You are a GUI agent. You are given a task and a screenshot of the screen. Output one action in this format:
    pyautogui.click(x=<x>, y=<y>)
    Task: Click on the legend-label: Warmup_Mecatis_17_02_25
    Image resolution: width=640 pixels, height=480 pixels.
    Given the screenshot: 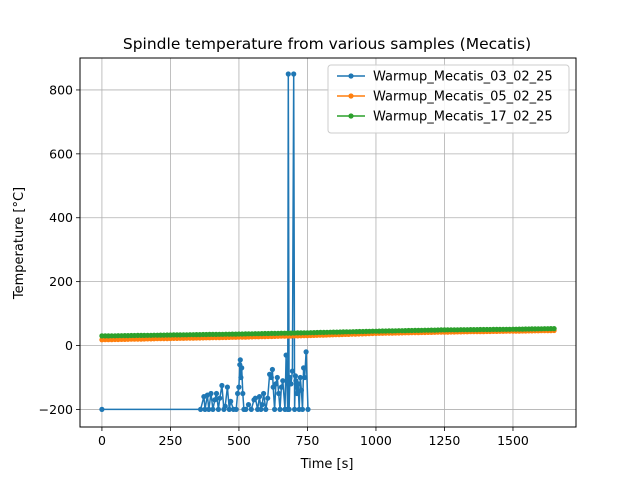 What is the action you would take?
    pyautogui.click(x=463, y=117)
    